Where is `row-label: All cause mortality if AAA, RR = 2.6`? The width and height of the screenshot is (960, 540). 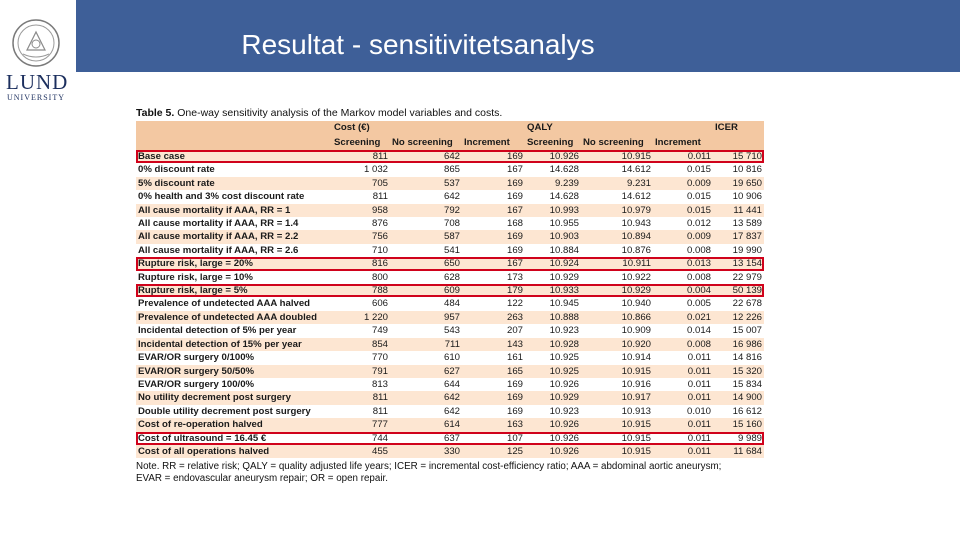
row-label: All cause mortality if AAA, RR = 2.6 is located at coordinates (218, 250).